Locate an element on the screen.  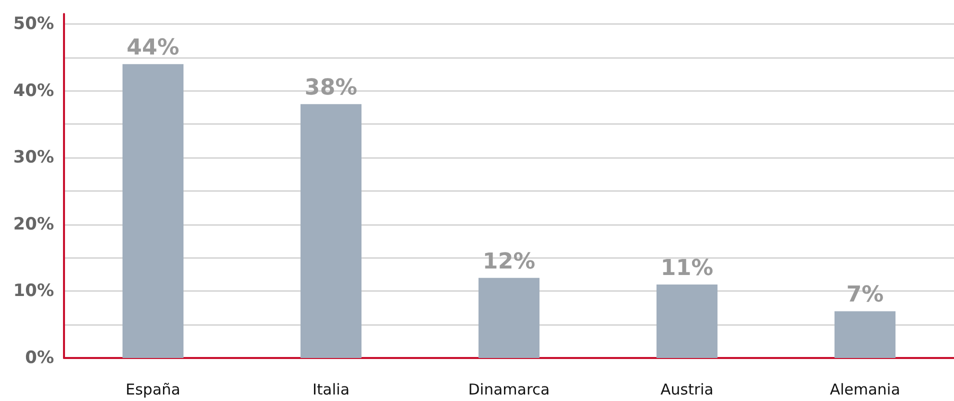
x-tick-label: Austria is located at coordinates (687, 389).